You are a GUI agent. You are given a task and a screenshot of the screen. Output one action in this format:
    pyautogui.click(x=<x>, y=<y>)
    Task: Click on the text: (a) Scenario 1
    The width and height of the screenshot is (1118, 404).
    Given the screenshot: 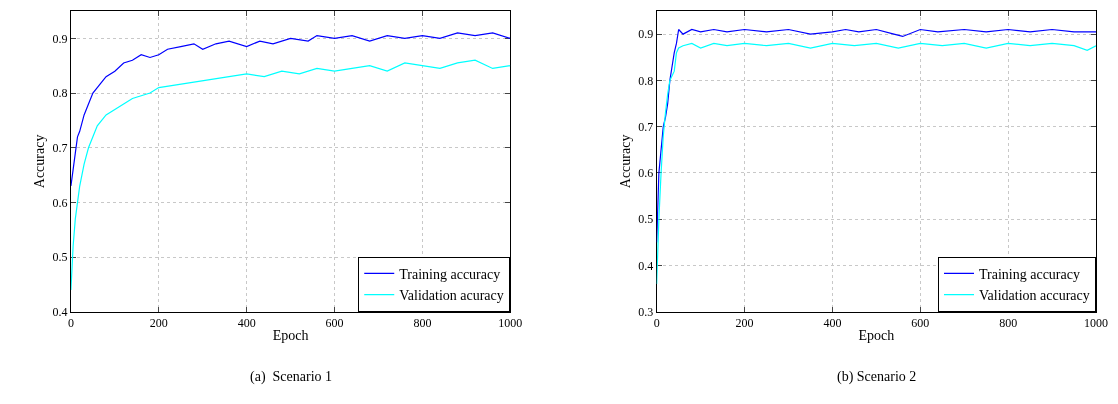 What is the action you would take?
    pyautogui.click(x=291, y=377)
    